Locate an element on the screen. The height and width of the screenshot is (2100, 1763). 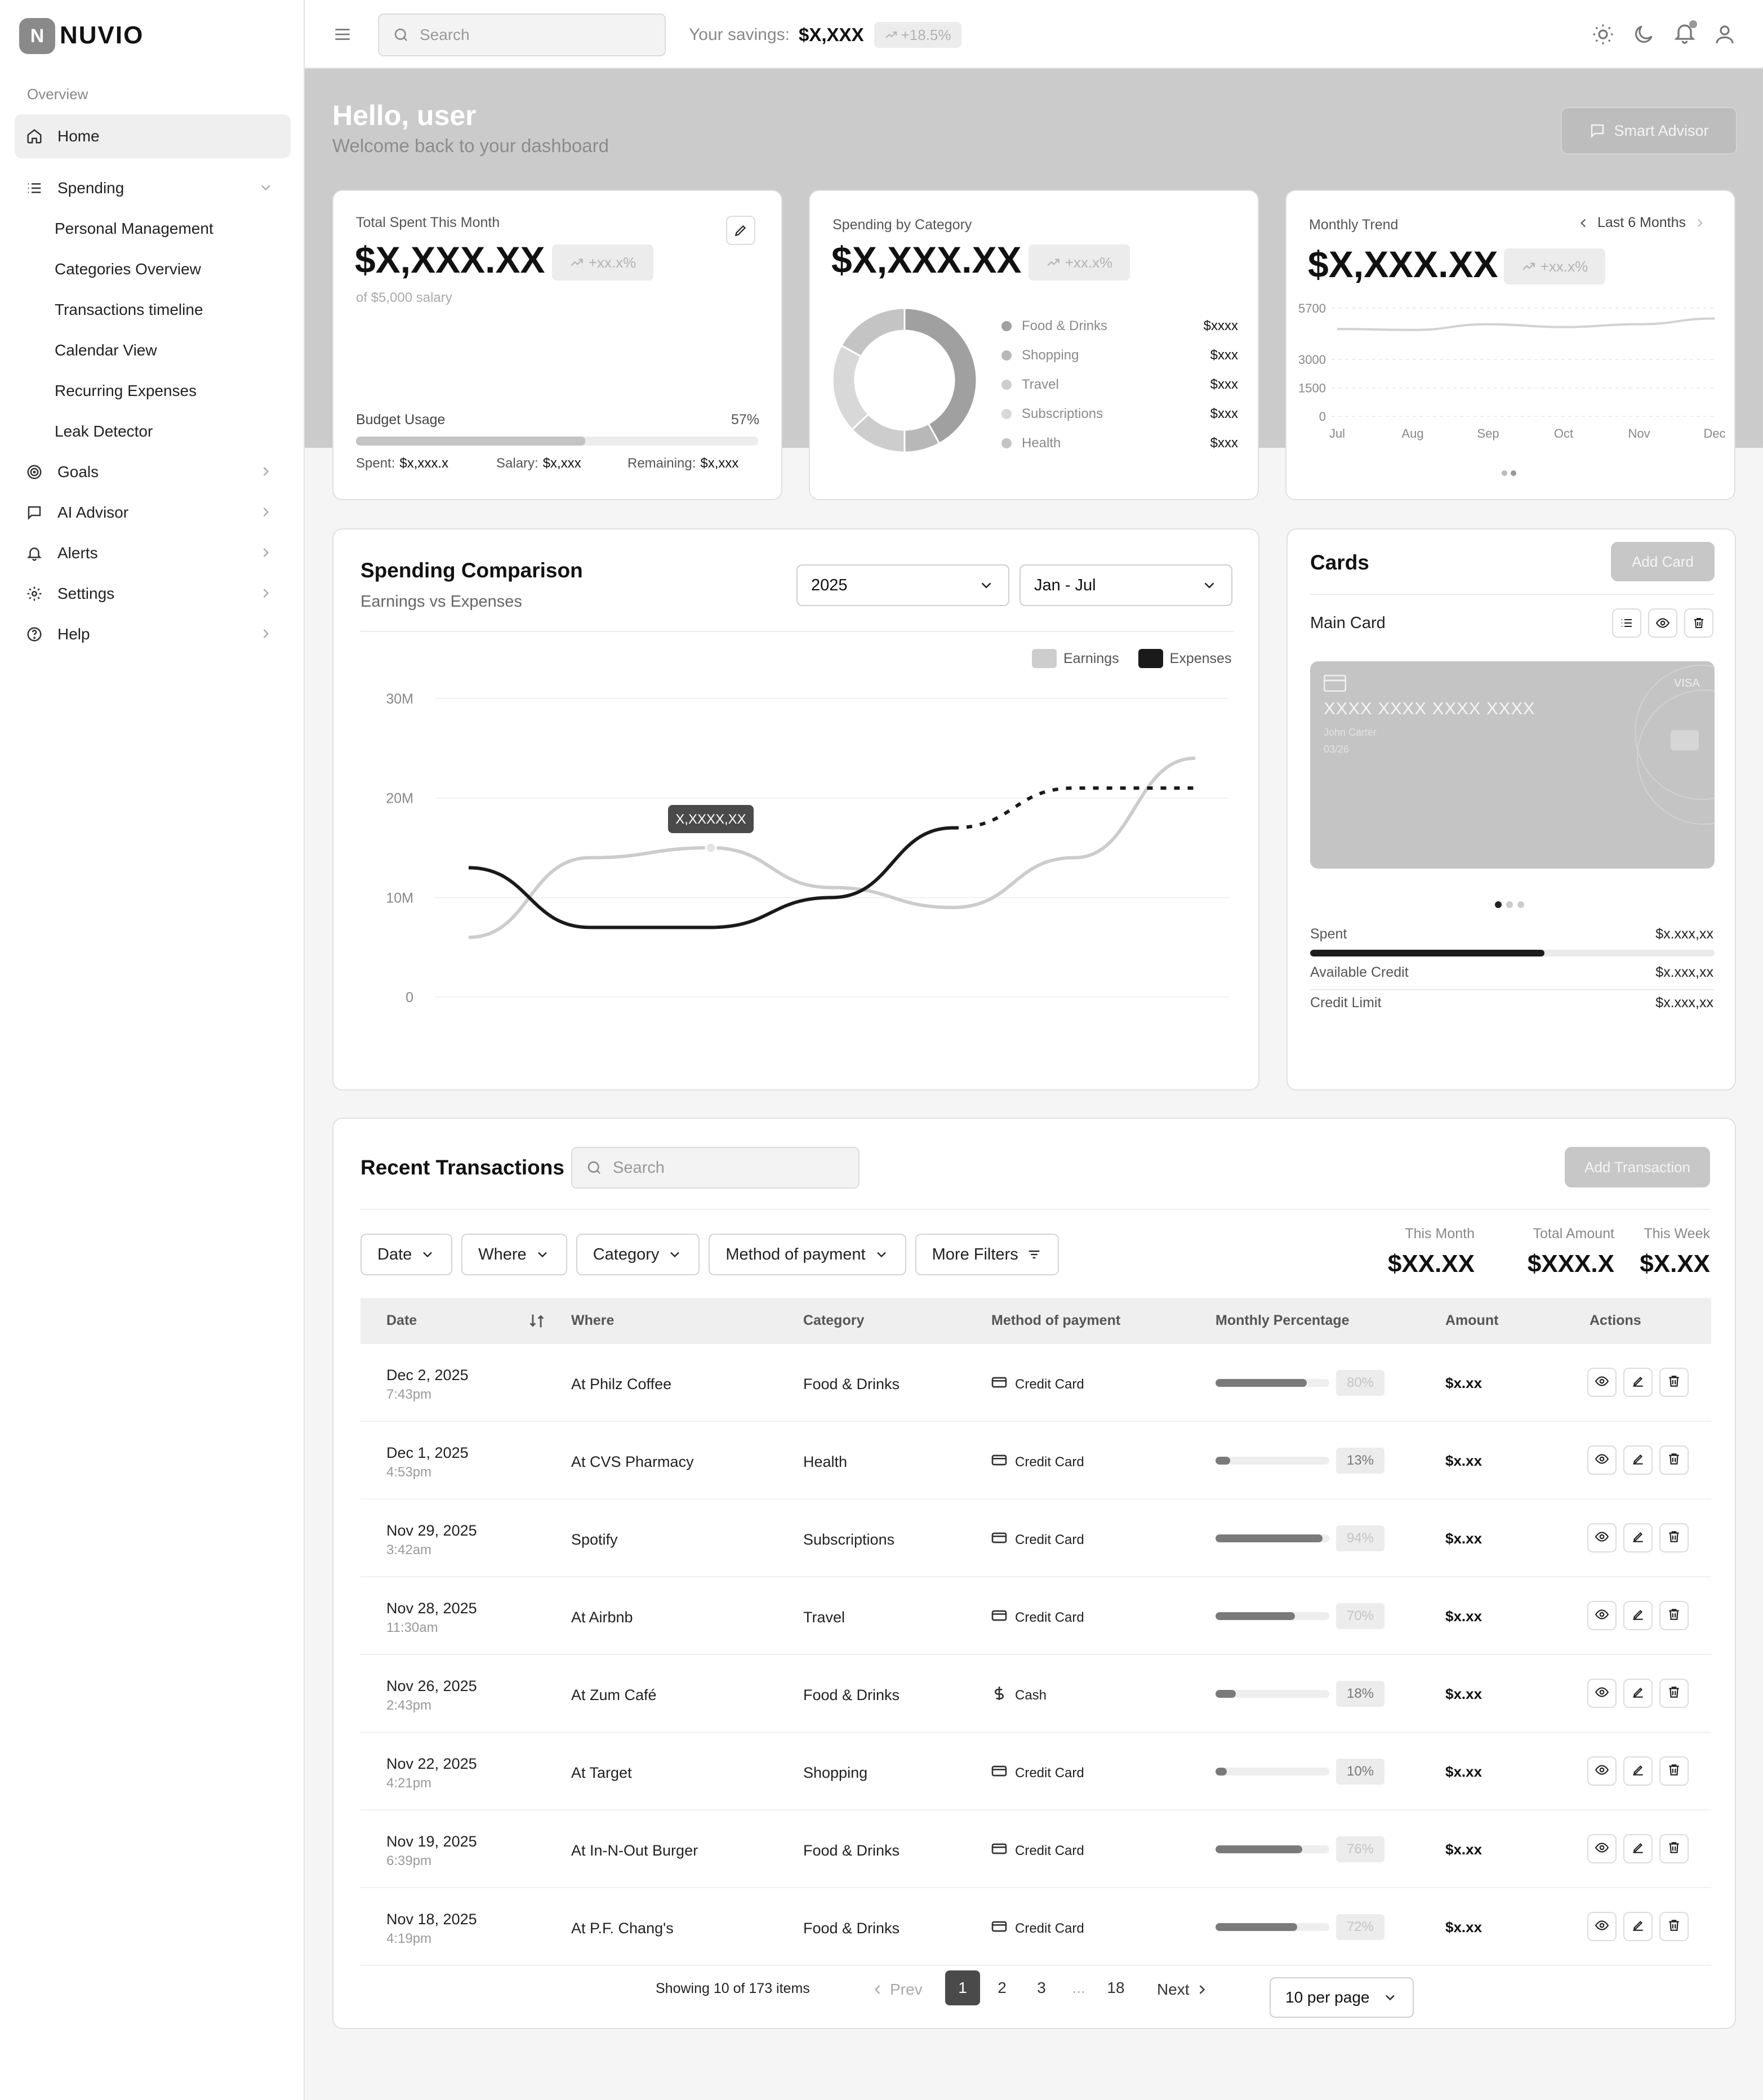
sidebar-item-goals: Goals is located at coordinates (153, 472).